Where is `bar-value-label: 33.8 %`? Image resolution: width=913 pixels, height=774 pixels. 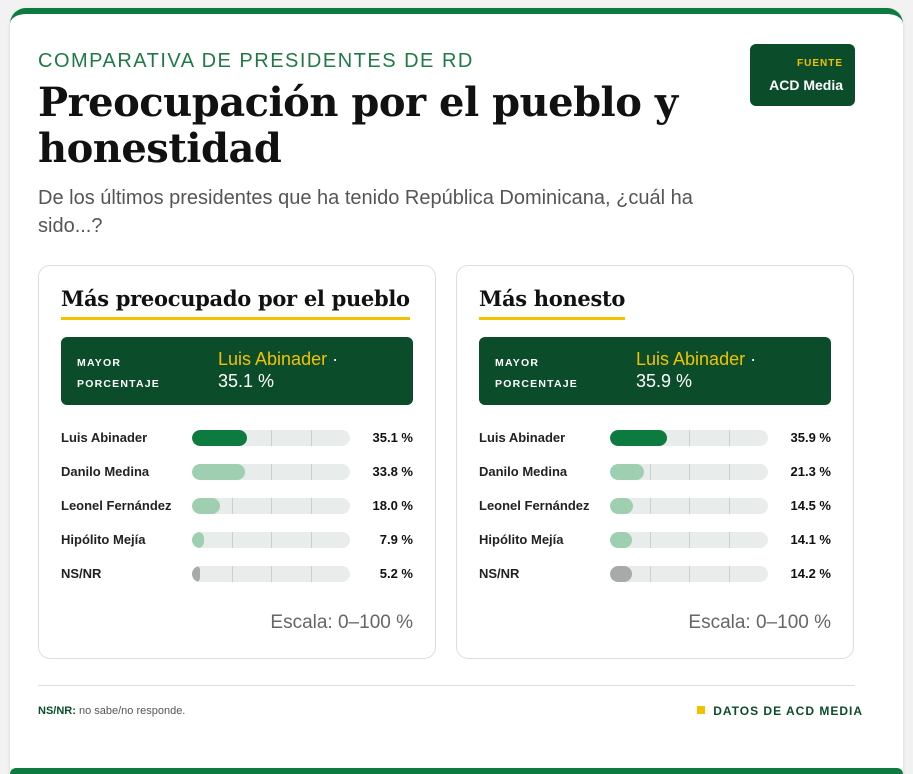 bar-value-label: 33.8 % is located at coordinates (392, 471).